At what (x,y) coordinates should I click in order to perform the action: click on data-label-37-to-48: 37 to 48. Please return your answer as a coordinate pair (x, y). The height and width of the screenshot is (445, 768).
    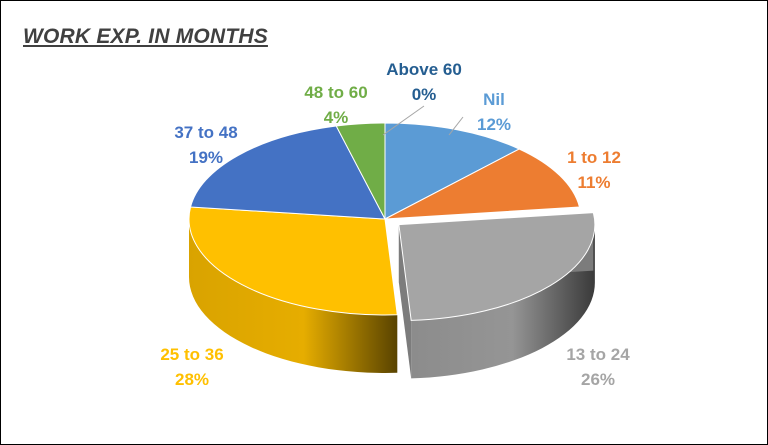
    Looking at the image, I should click on (205, 132).